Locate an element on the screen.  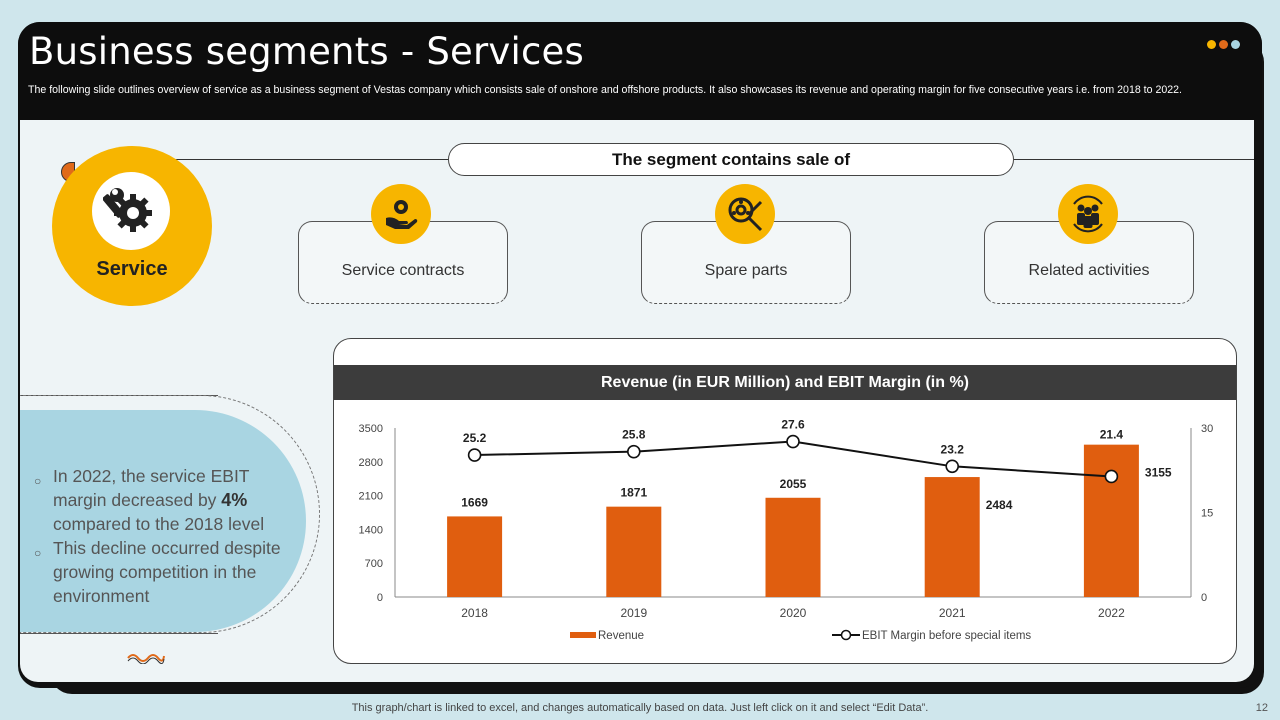
insight-1-highlight: 4% is located at coordinates (234, 500).